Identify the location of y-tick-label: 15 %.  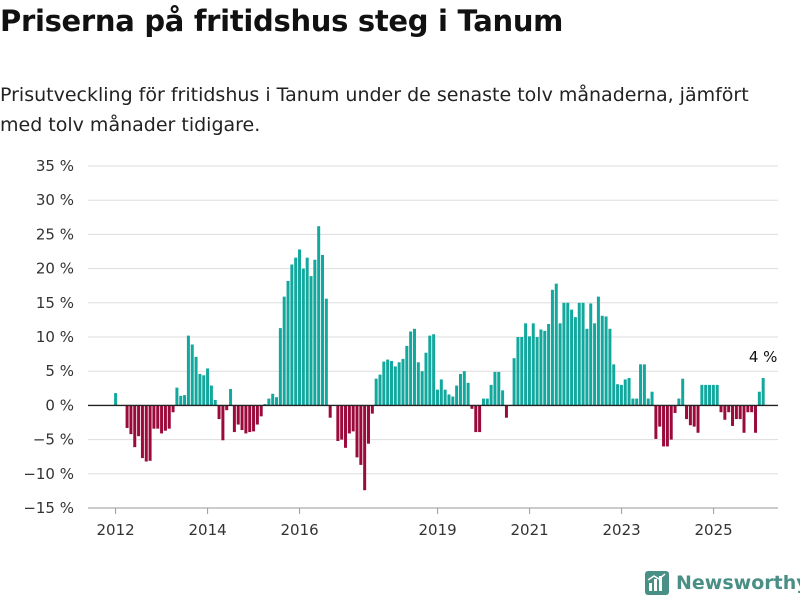
(55, 303).